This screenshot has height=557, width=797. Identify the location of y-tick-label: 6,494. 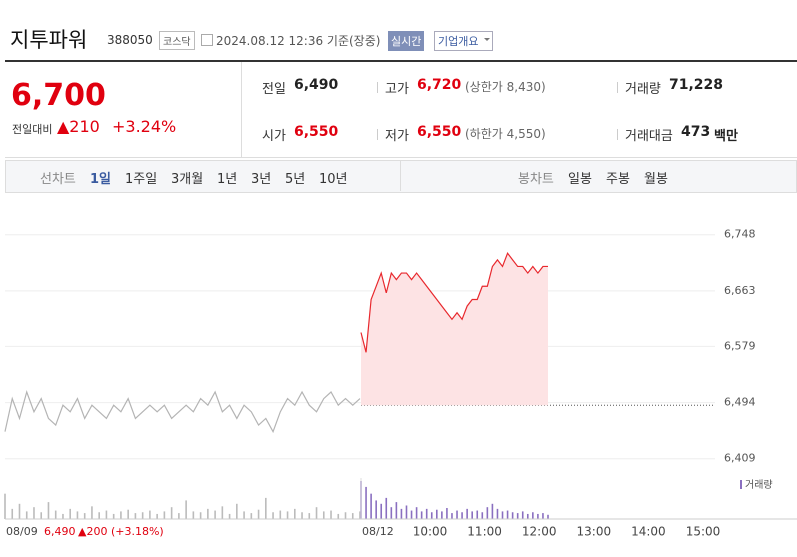
(740, 402).